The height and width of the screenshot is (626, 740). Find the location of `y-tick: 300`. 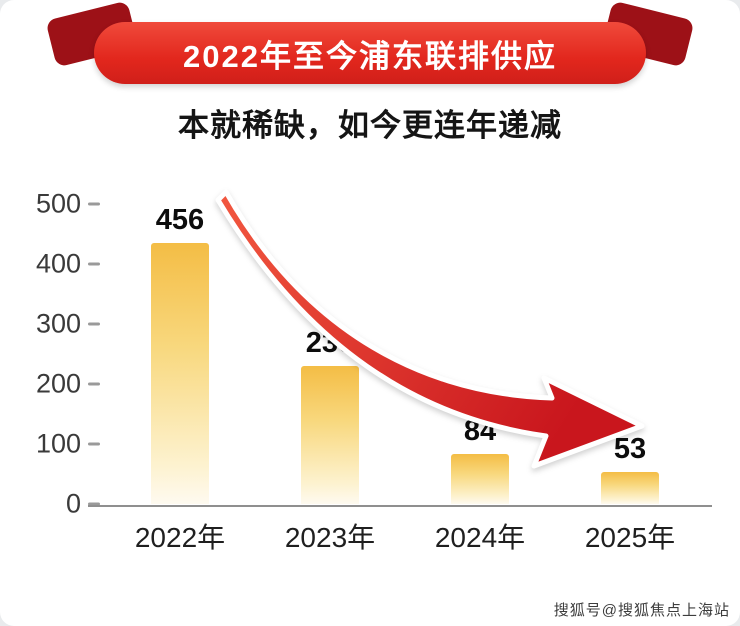

y-tick: 300 is located at coordinates (68, 324).